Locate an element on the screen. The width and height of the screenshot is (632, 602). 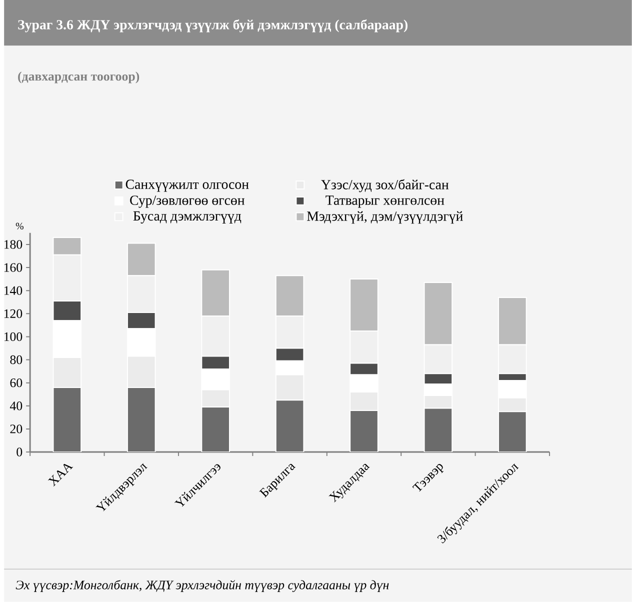
y-axis-title: % is located at coordinates (20, 226).